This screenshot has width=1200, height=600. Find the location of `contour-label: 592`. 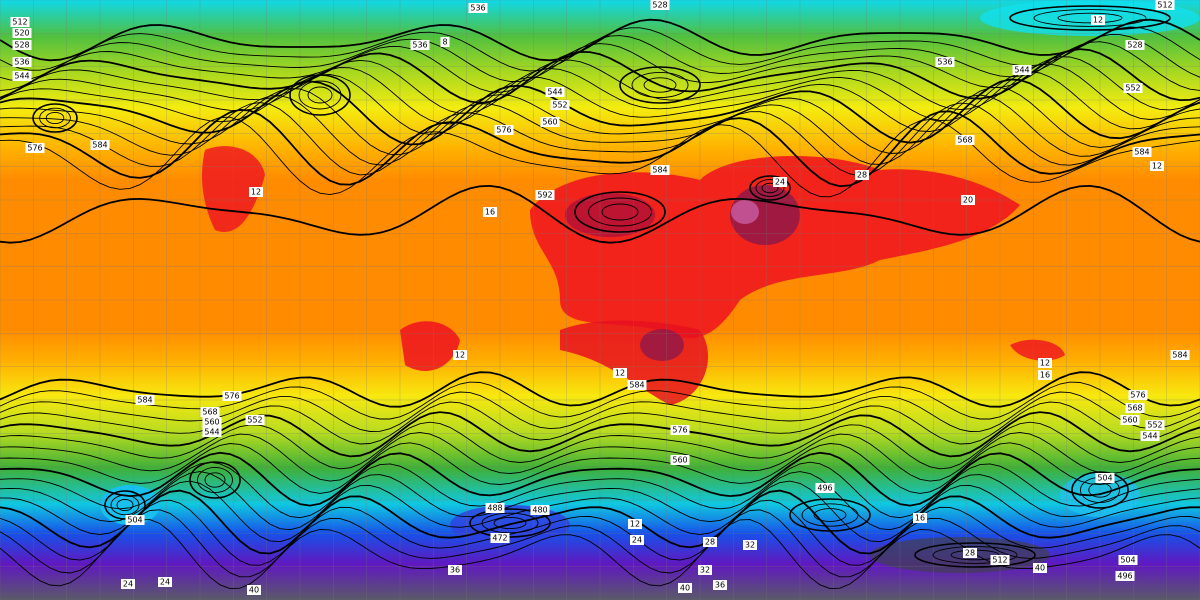

contour-label: 592 is located at coordinates (544, 195).